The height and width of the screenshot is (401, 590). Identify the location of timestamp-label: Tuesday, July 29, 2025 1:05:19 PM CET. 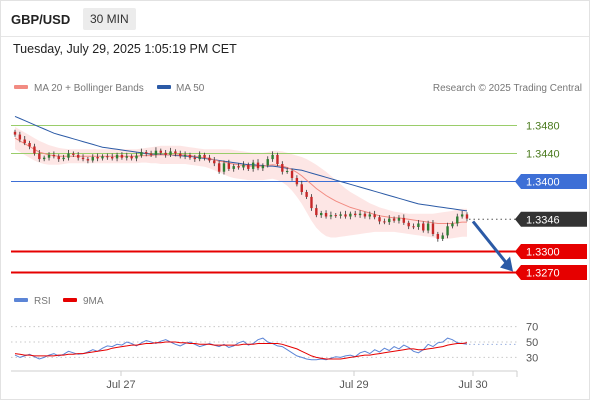
(125, 49).